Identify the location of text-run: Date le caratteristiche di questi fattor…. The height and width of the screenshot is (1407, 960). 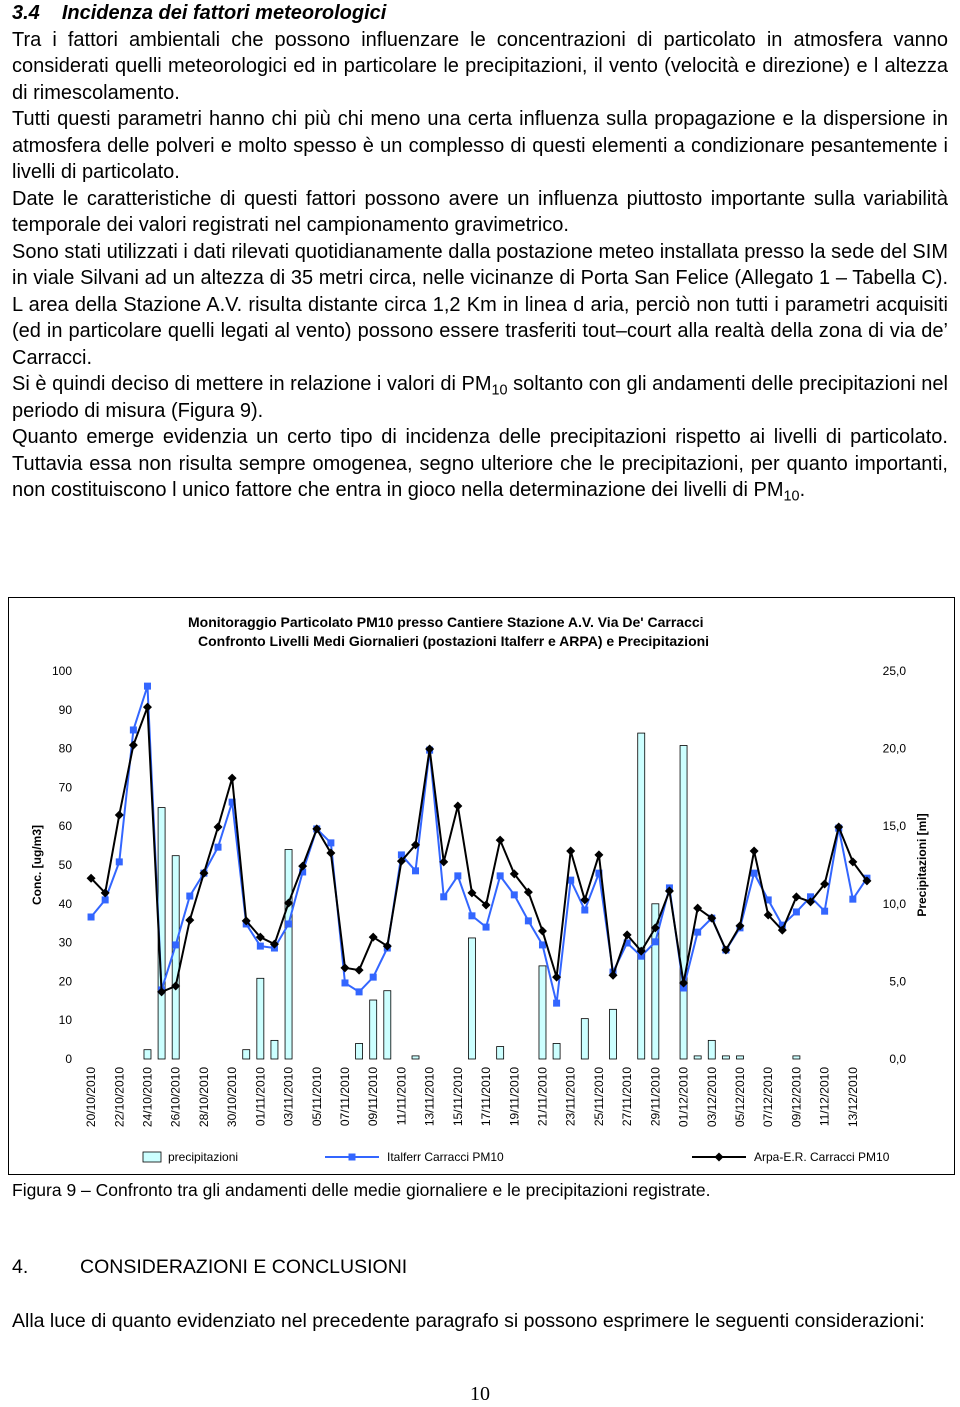
(480, 212).